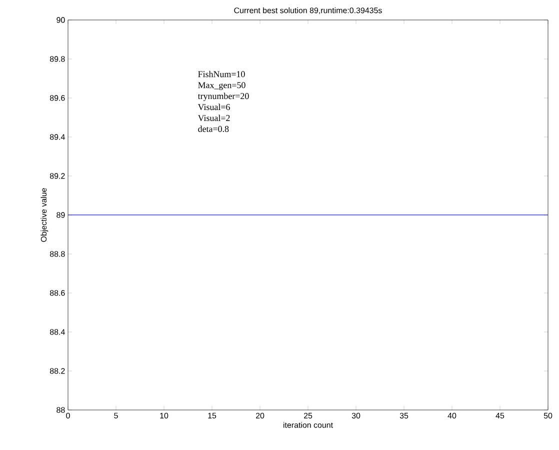  I want to click on annotation: Visual=6, so click(214, 107).